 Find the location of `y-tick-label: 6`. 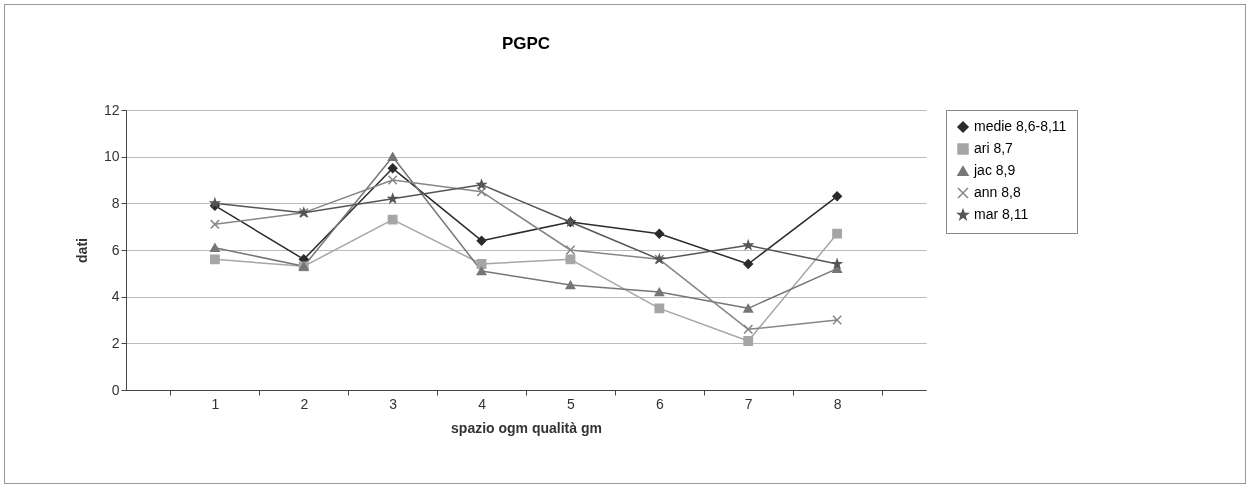

y-tick-label: 6 is located at coordinates (115, 249).